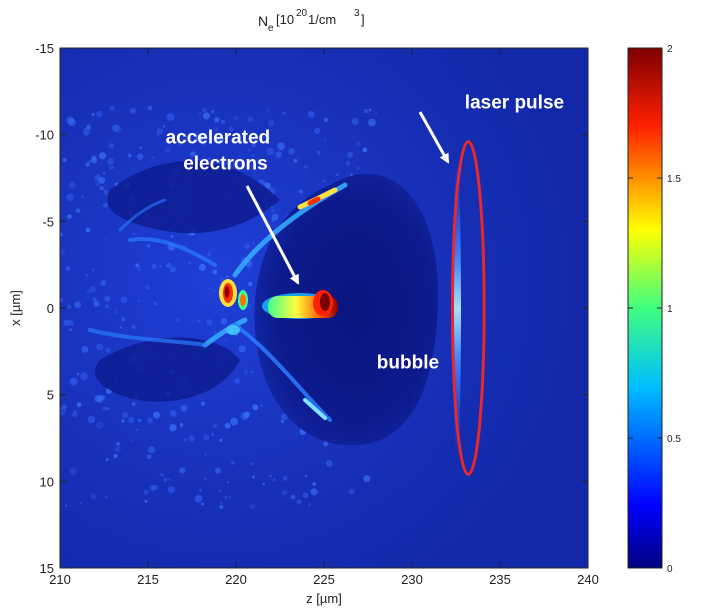  What do you see at coordinates (674, 439) in the screenshot?
I see `colorbar-tick-label: 0.5` at bounding box center [674, 439].